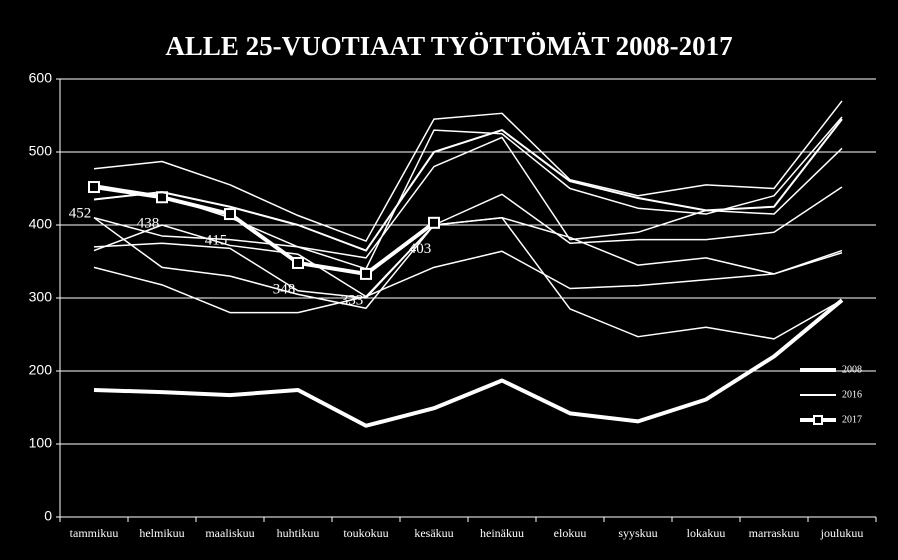  What do you see at coordinates (365, 533) in the screenshot?
I see `x-tick-label: toukokuu` at bounding box center [365, 533].